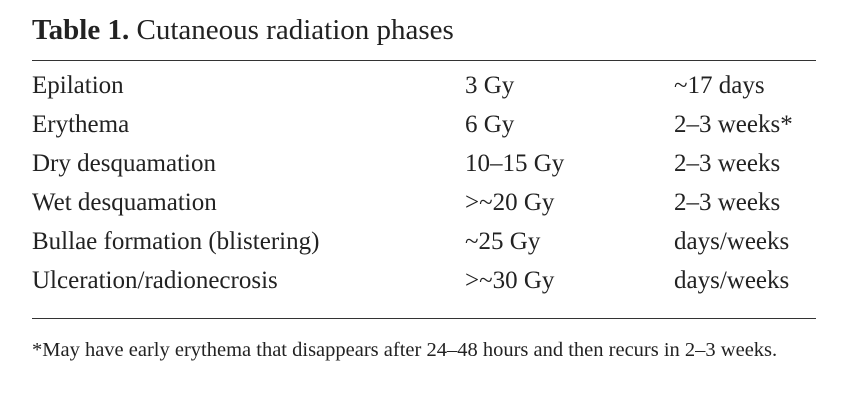  What do you see at coordinates (78, 85) in the screenshot?
I see `table-cell: Epilation` at bounding box center [78, 85].